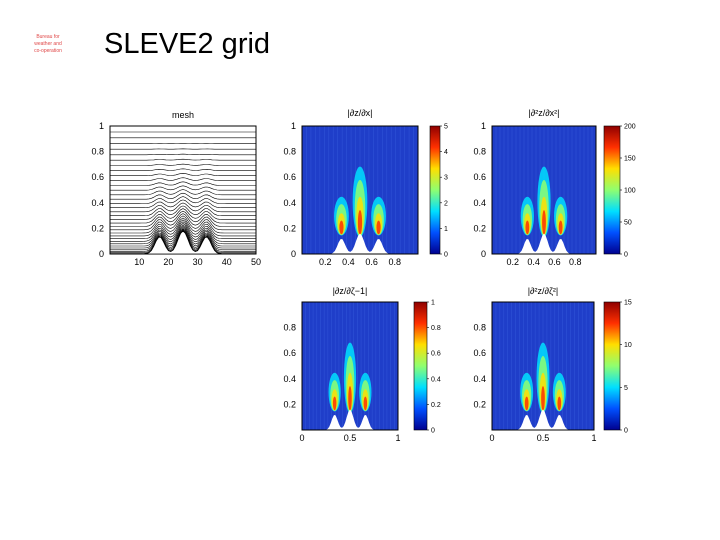 The height and width of the screenshot is (540, 720). What do you see at coordinates (48, 37) in the screenshot?
I see `logo-line: Bureau for` at bounding box center [48, 37].